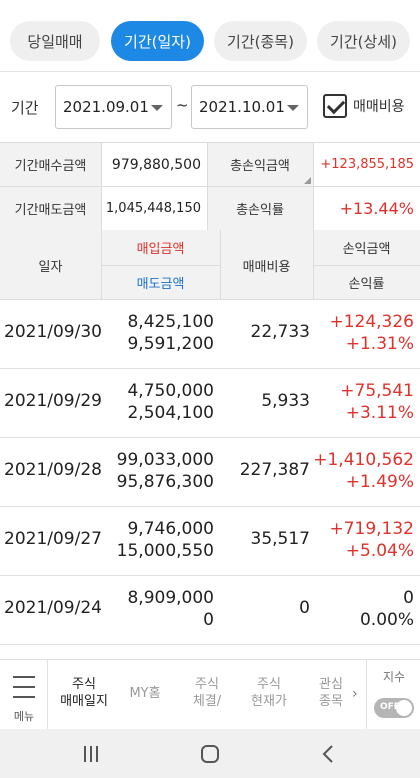 The height and width of the screenshot is (778, 420). I want to click on back-icon, so click(328, 754).